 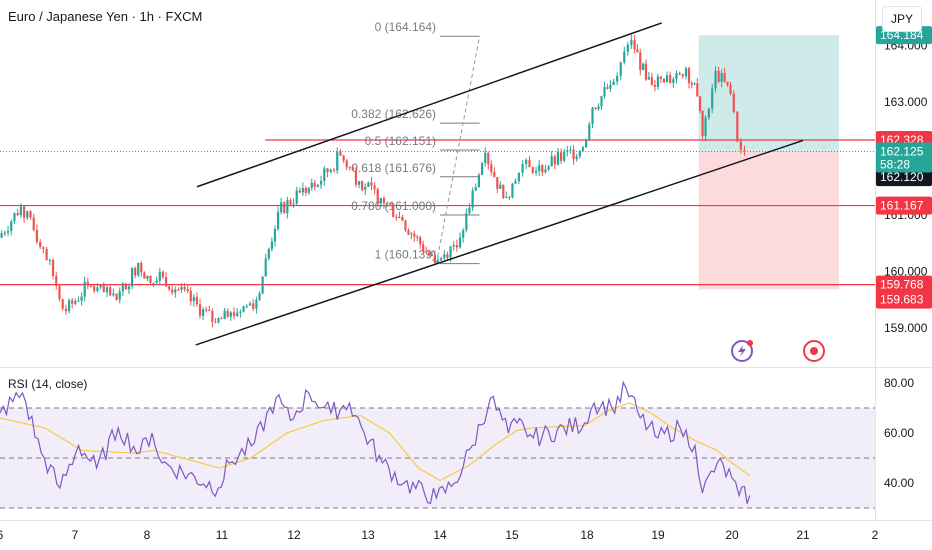 I want to click on last-price-tag: 162.125, so click(x=902, y=151).